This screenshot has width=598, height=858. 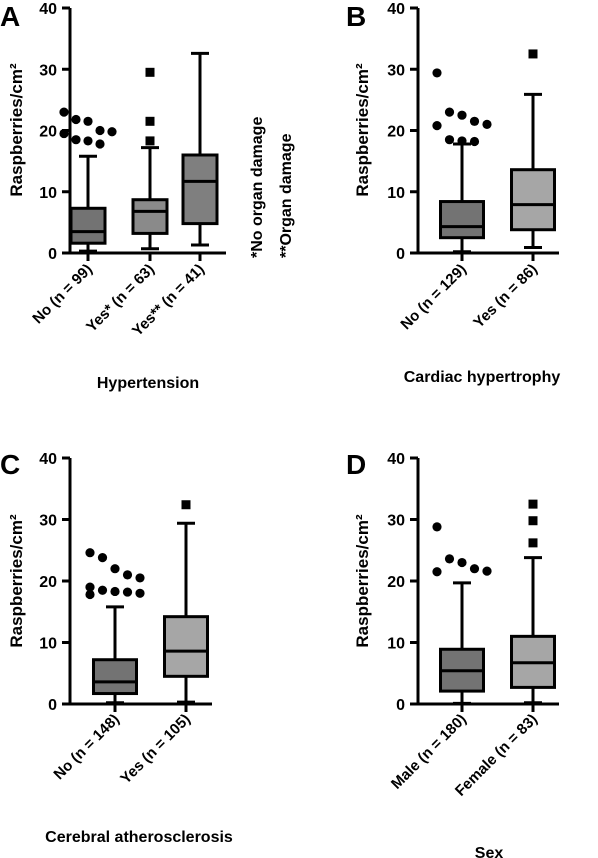 I want to click on x-axis-label: Cardiac hypertrophy, so click(x=482, y=377).